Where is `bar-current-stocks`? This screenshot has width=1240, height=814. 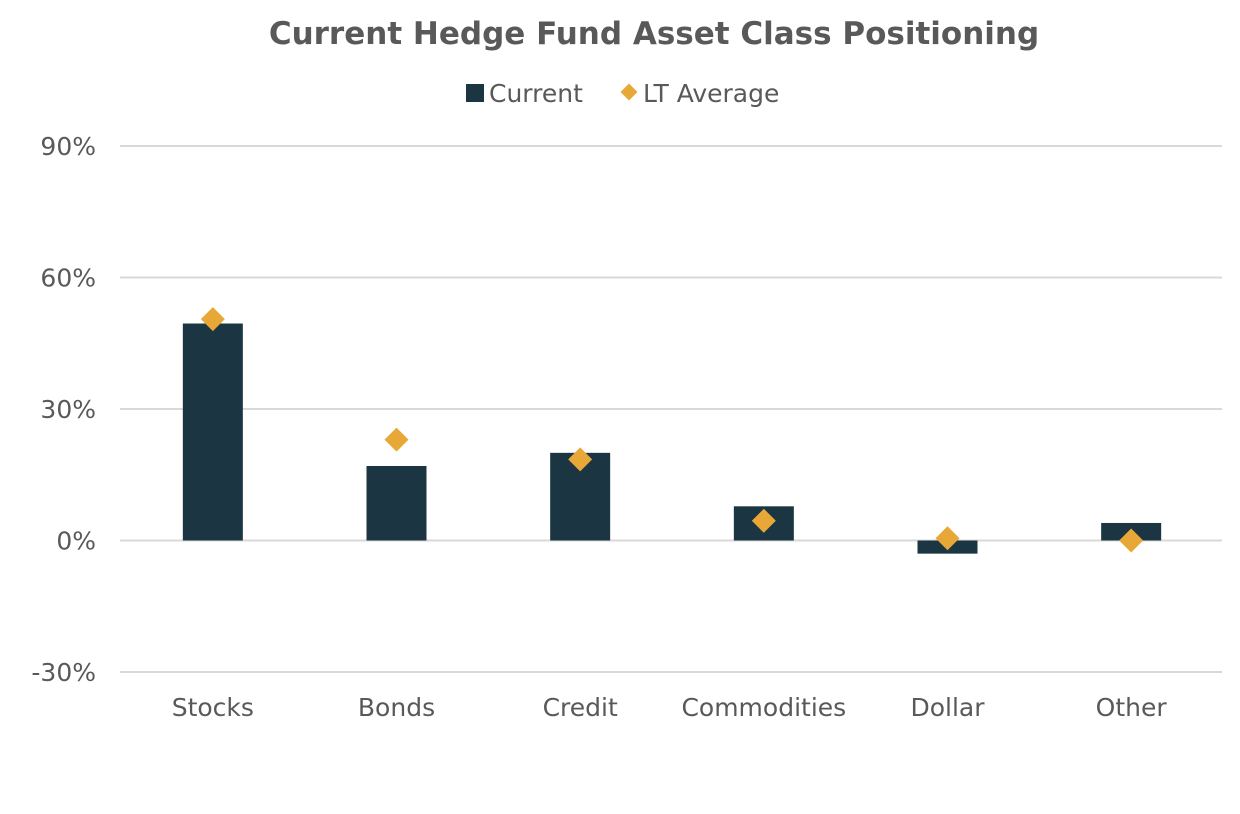
bar-current-stocks is located at coordinates (212, 432).